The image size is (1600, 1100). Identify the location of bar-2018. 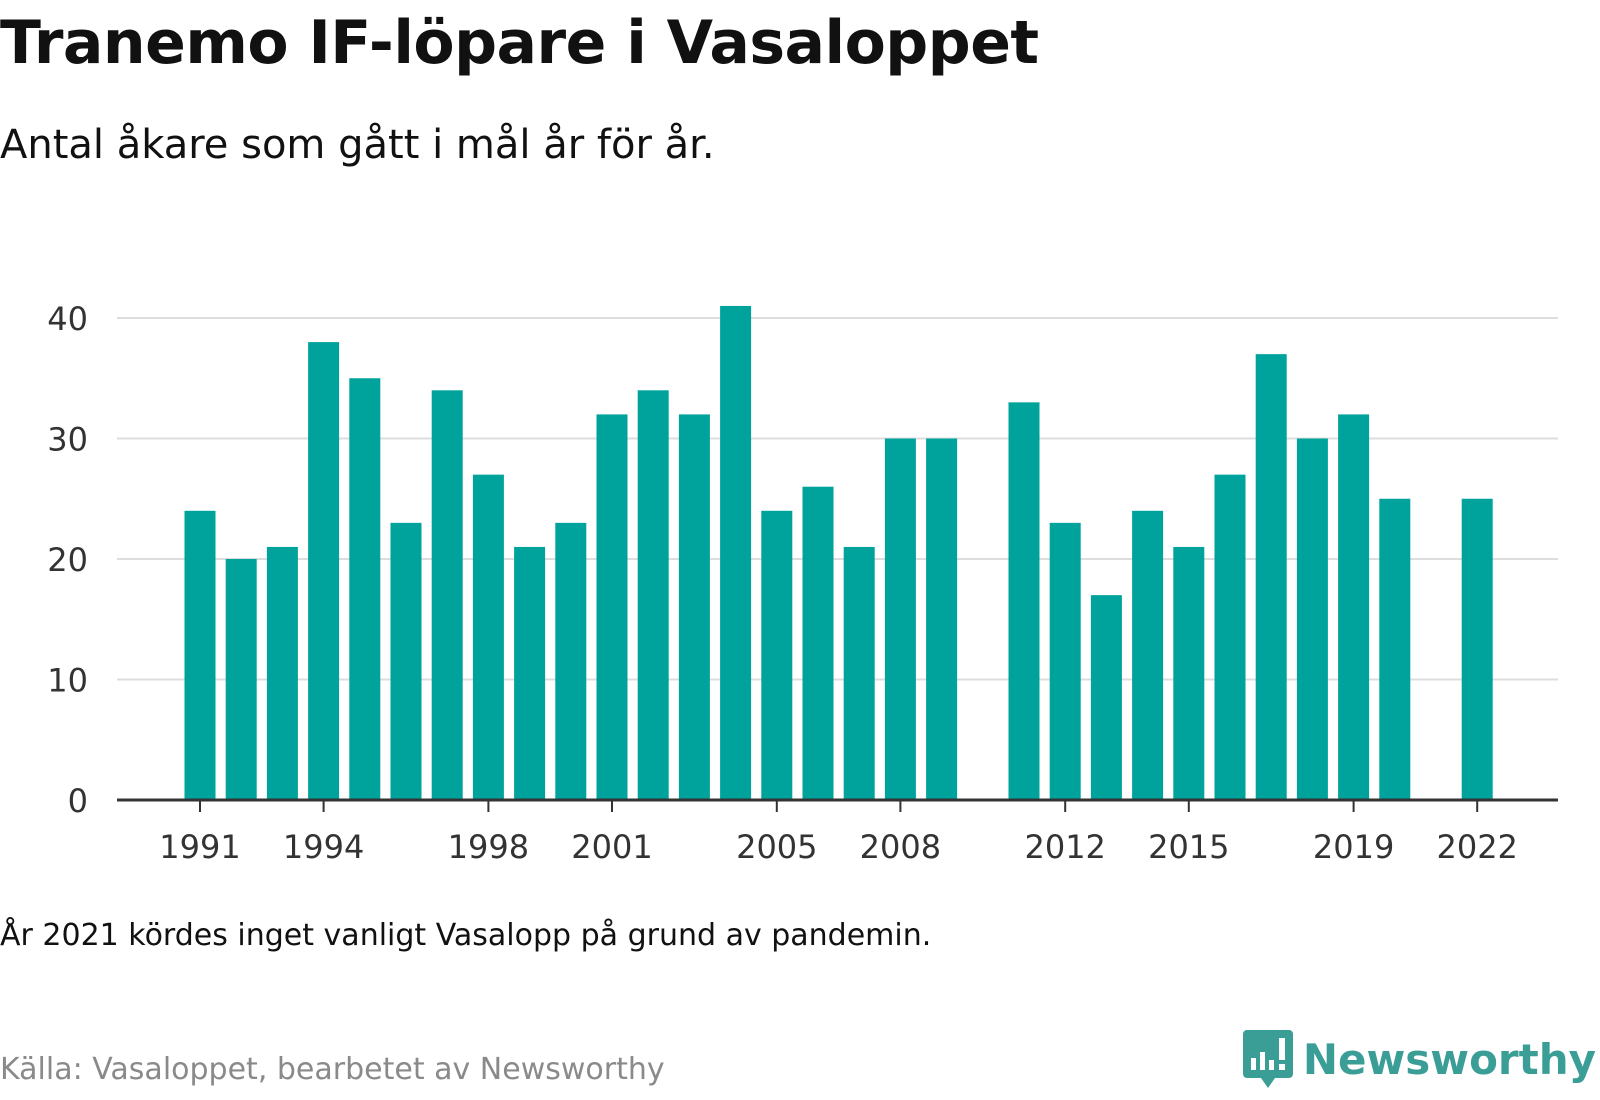
(1312, 619).